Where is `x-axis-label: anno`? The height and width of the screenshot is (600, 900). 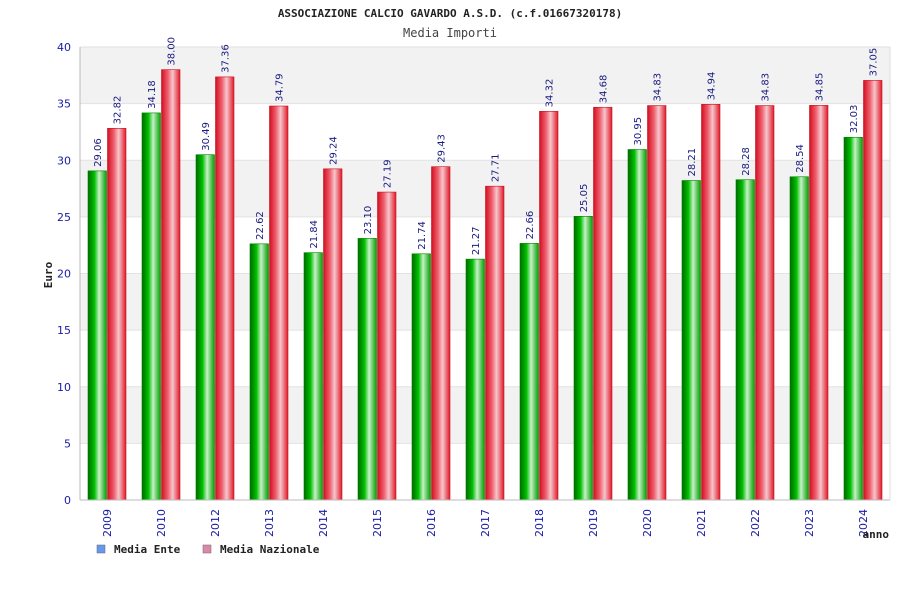
x-axis-label: anno is located at coordinates (876, 534).